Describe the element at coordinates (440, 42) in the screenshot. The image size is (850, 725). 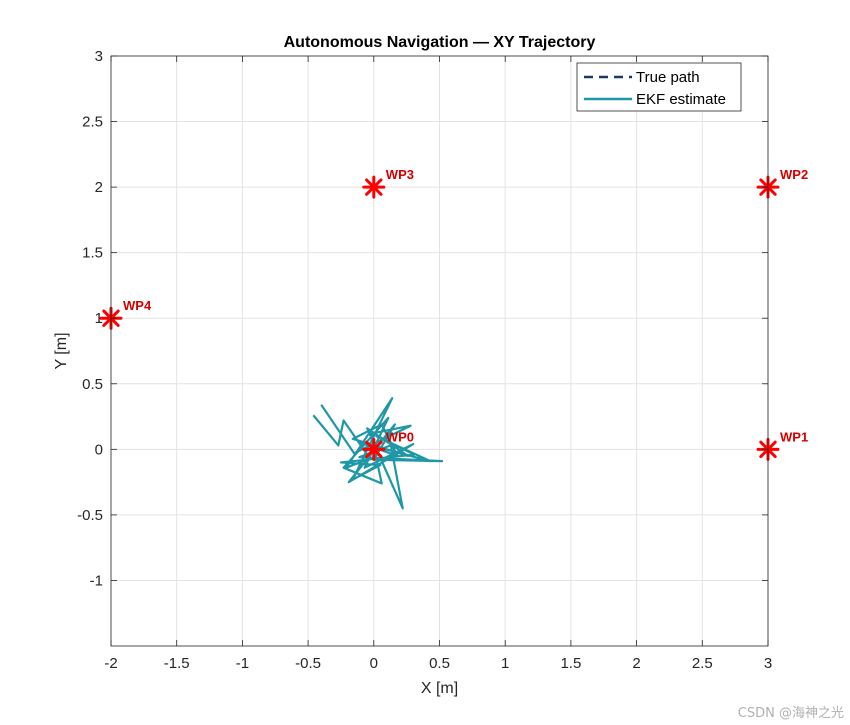
I see `chart-title: Autonomous Navigation — XY Trajectory` at that location.